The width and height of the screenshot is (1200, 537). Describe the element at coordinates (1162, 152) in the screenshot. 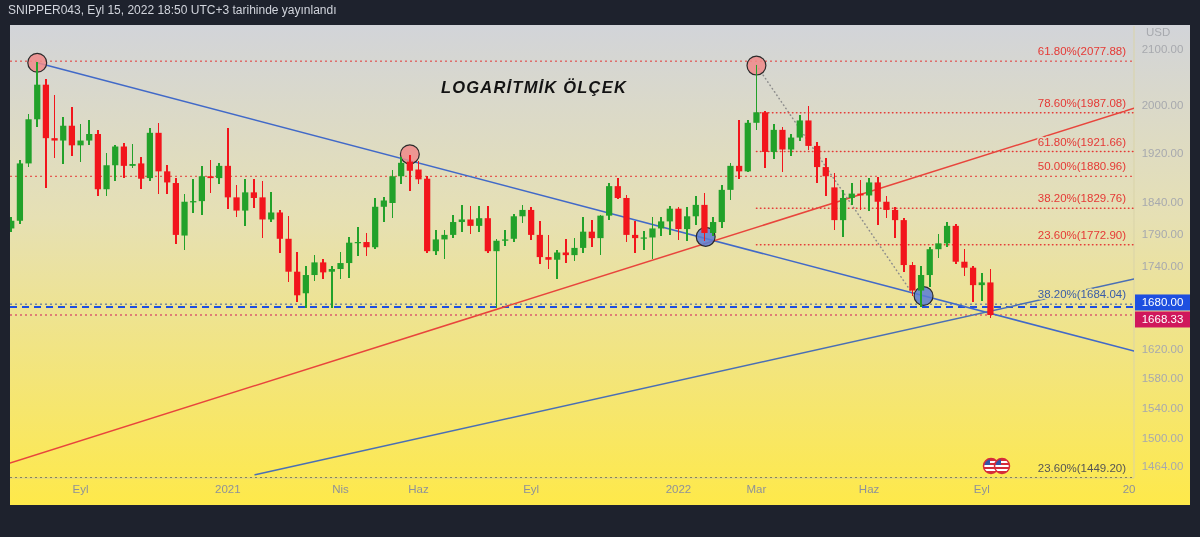

I see `y-tick-label: 1920.00` at that location.